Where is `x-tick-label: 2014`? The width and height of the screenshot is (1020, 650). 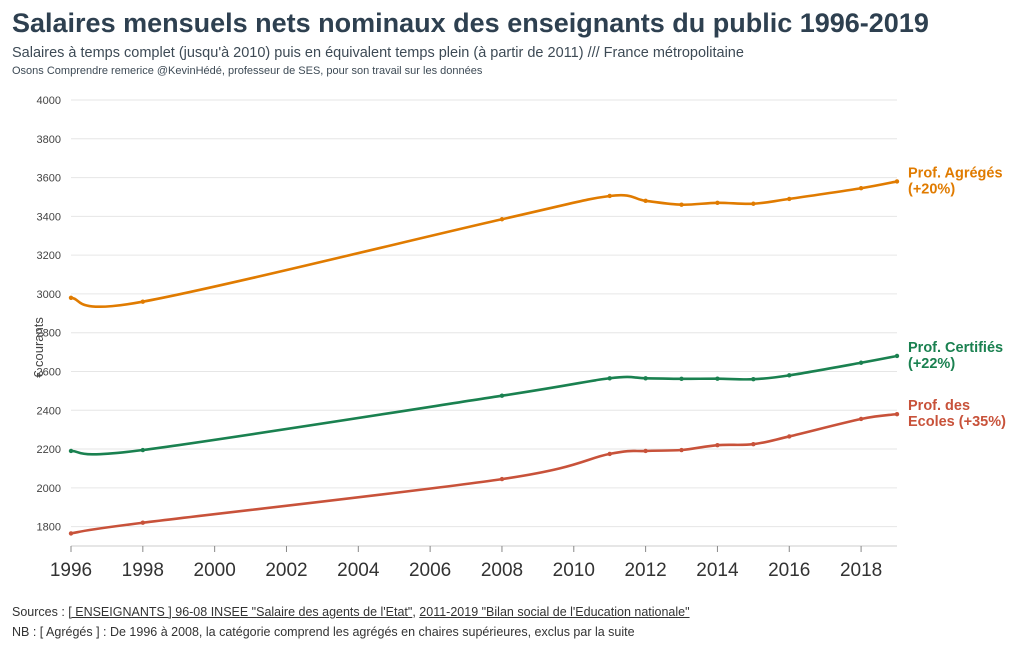
x-tick-label: 2014 is located at coordinates (717, 570).